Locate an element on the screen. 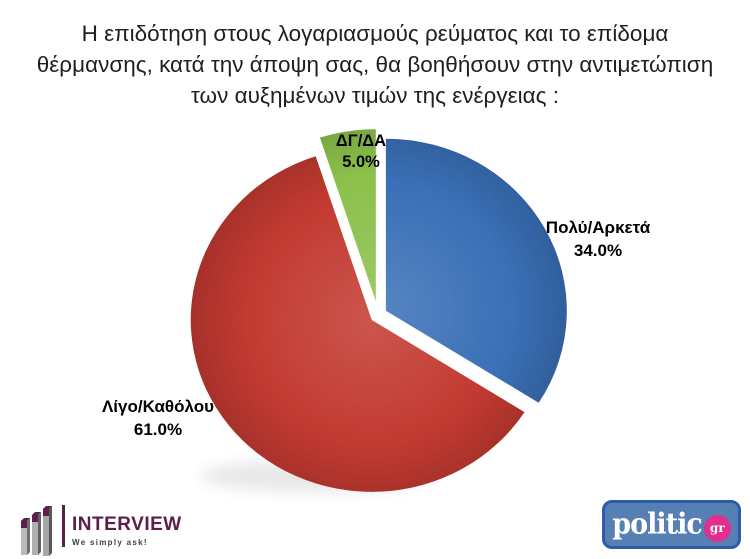 The width and height of the screenshot is (750, 559). politic-gr-logo: politic gr is located at coordinates (671, 524).